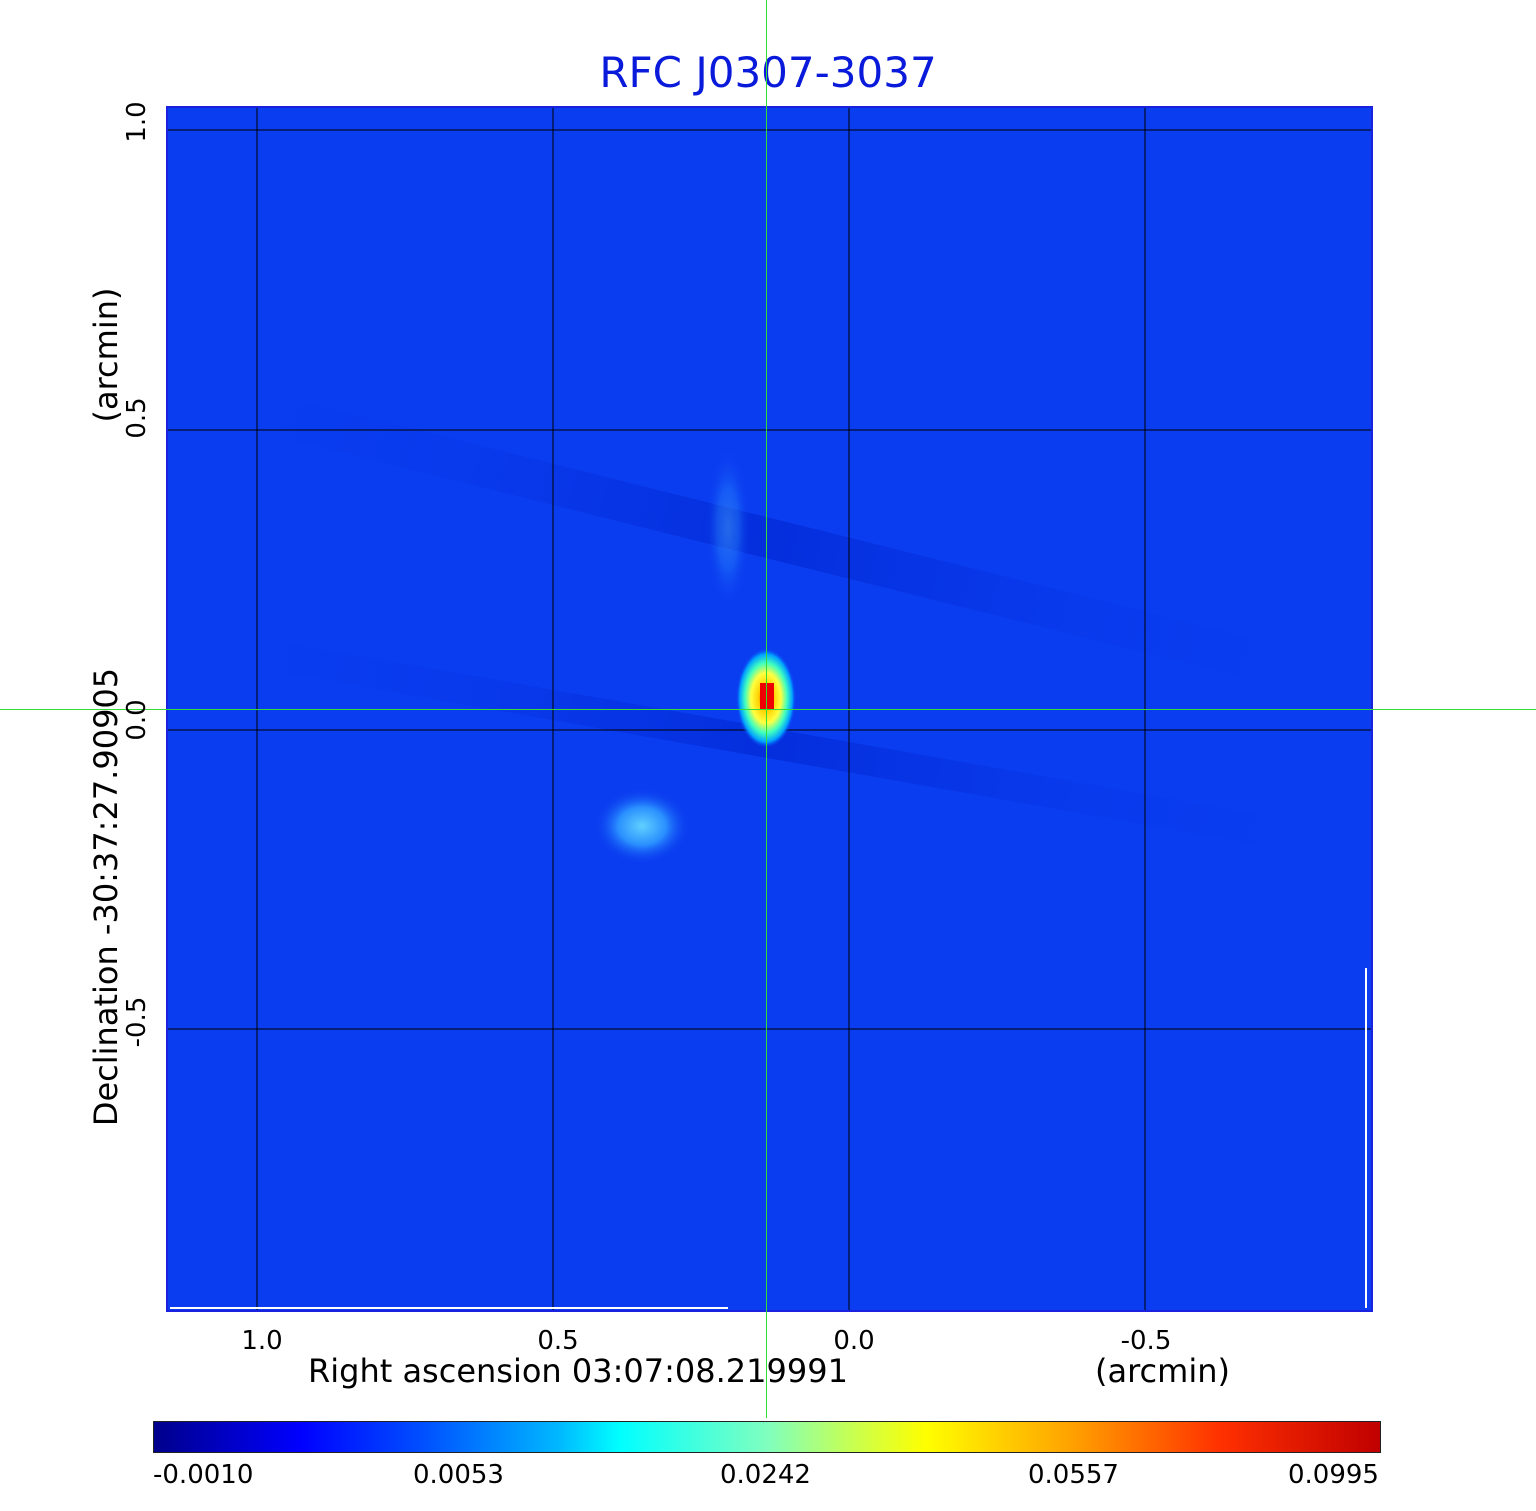  I want to click on crosshair-horizontal, so click(768, 709).